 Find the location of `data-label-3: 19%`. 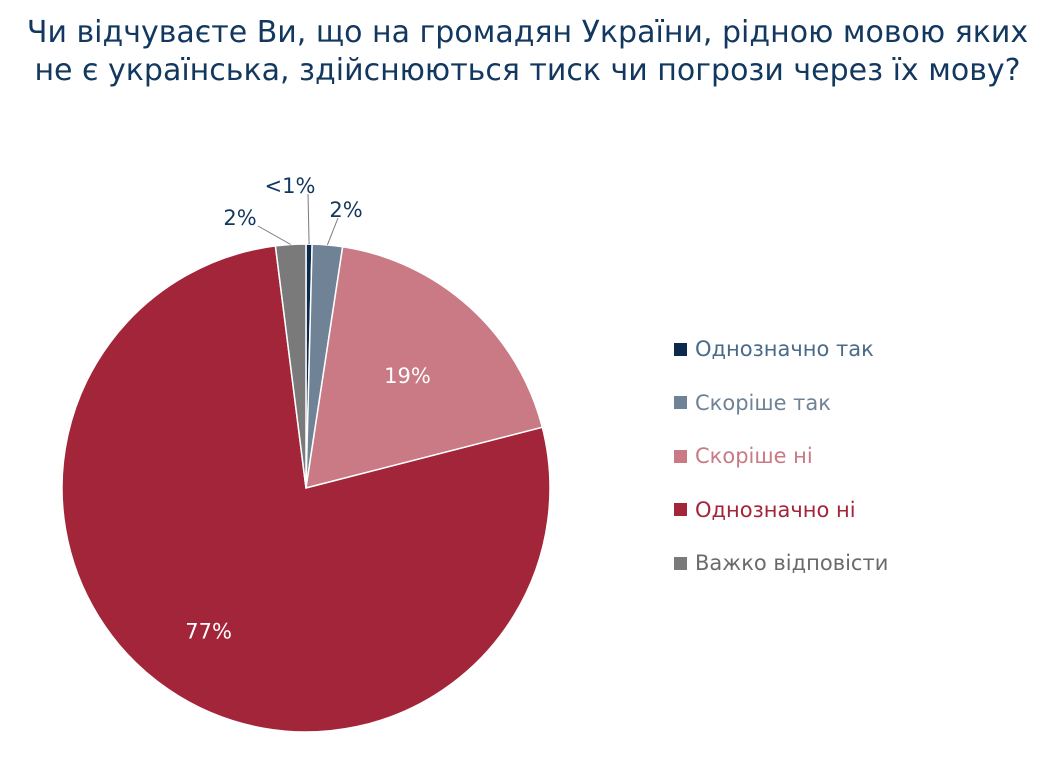

data-label-3: 19% is located at coordinates (407, 376).